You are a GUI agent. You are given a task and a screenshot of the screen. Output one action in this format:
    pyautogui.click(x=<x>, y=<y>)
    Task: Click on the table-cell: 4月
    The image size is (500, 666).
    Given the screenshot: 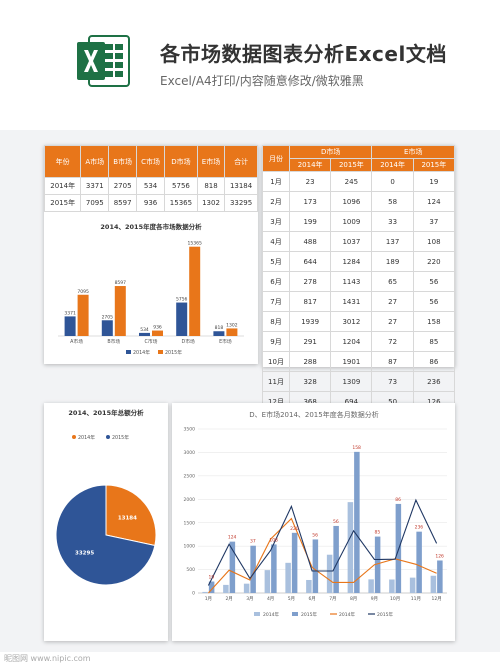 What is the action you would take?
    pyautogui.click(x=276, y=241)
    